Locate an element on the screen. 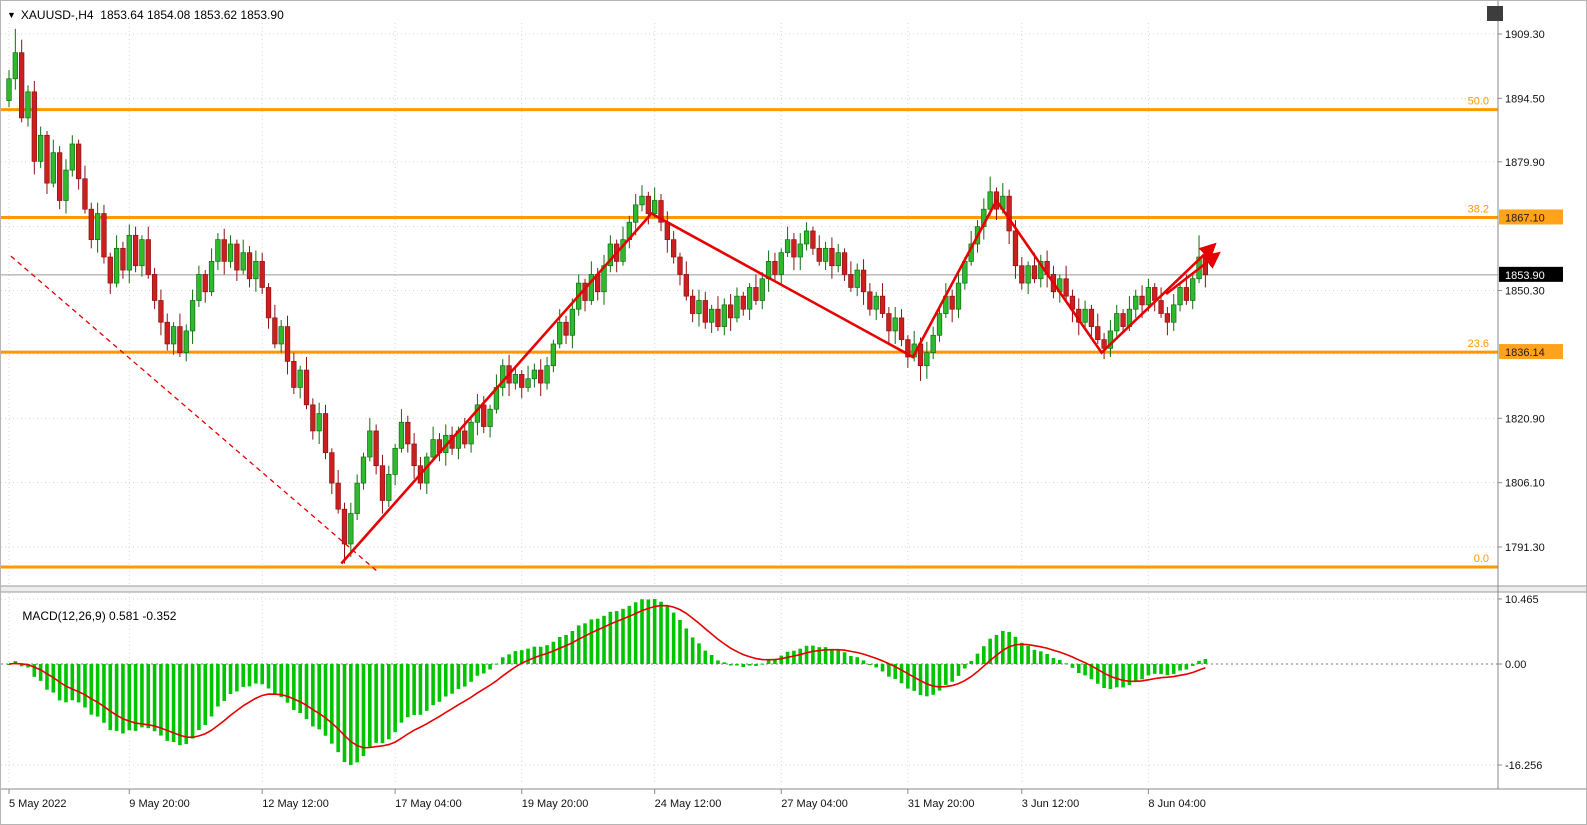 The width and height of the screenshot is (1587, 825). time-axis-label: 5 May 2022 is located at coordinates (37, 804).